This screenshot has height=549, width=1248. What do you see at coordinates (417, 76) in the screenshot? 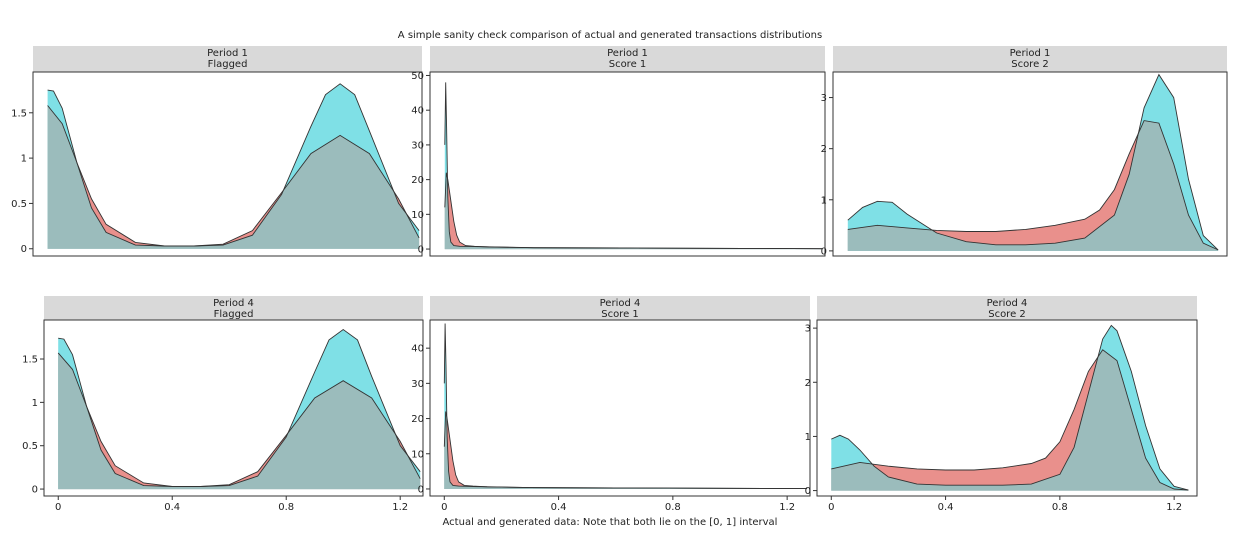
I see `y-tick-label: 50` at bounding box center [417, 76].